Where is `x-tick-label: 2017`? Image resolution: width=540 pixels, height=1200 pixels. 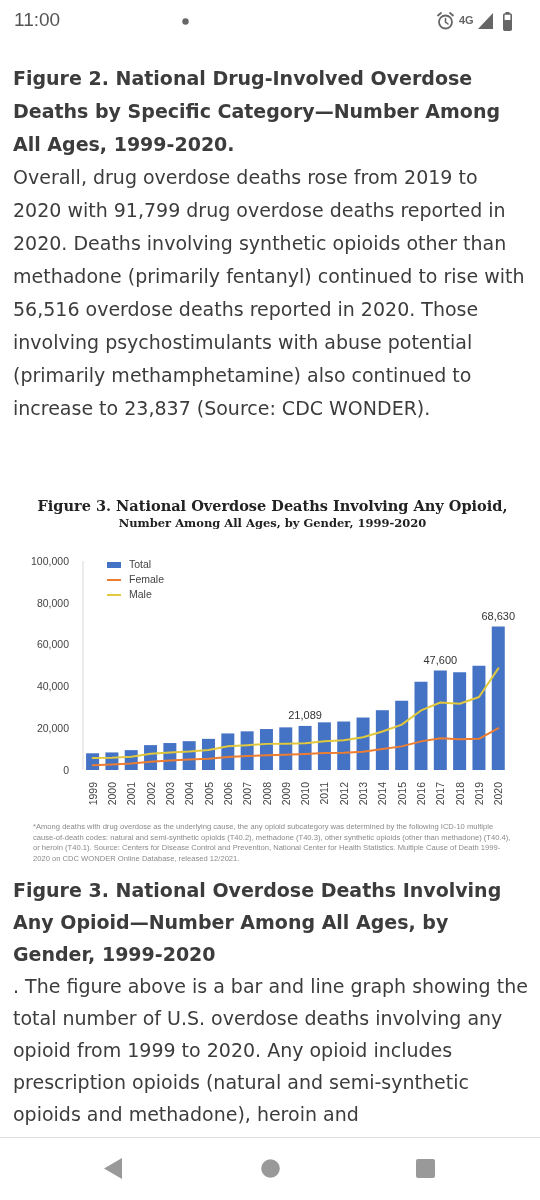 x-tick-label: 2017 is located at coordinates (440, 793).